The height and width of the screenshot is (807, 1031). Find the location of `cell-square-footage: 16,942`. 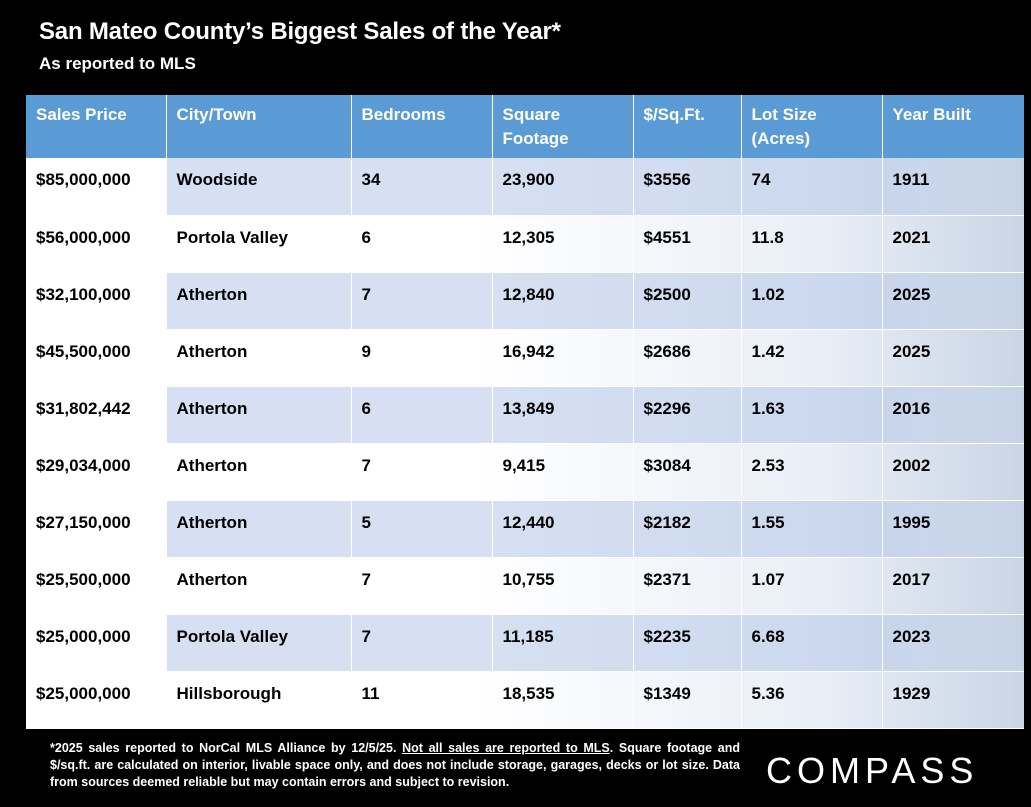

cell-square-footage: 16,942 is located at coordinates (563, 358).